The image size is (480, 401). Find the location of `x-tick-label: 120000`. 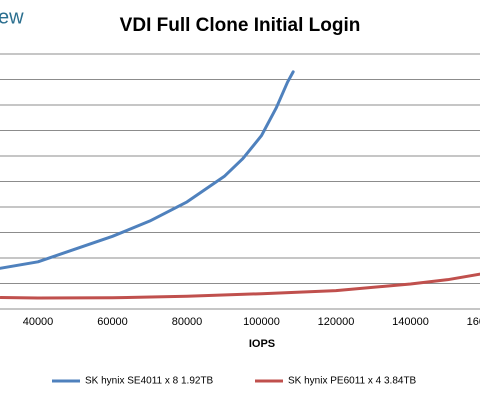

x-tick-label: 120000 is located at coordinates (336, 322).